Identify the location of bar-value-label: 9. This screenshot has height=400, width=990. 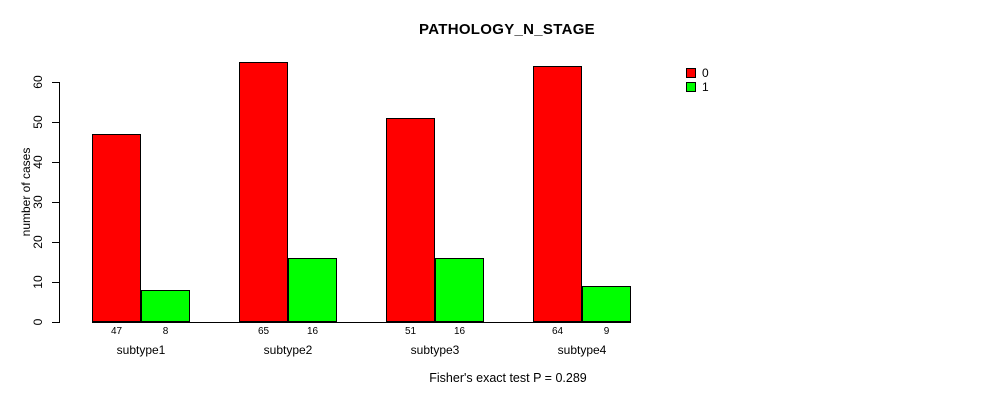
(606, 331).